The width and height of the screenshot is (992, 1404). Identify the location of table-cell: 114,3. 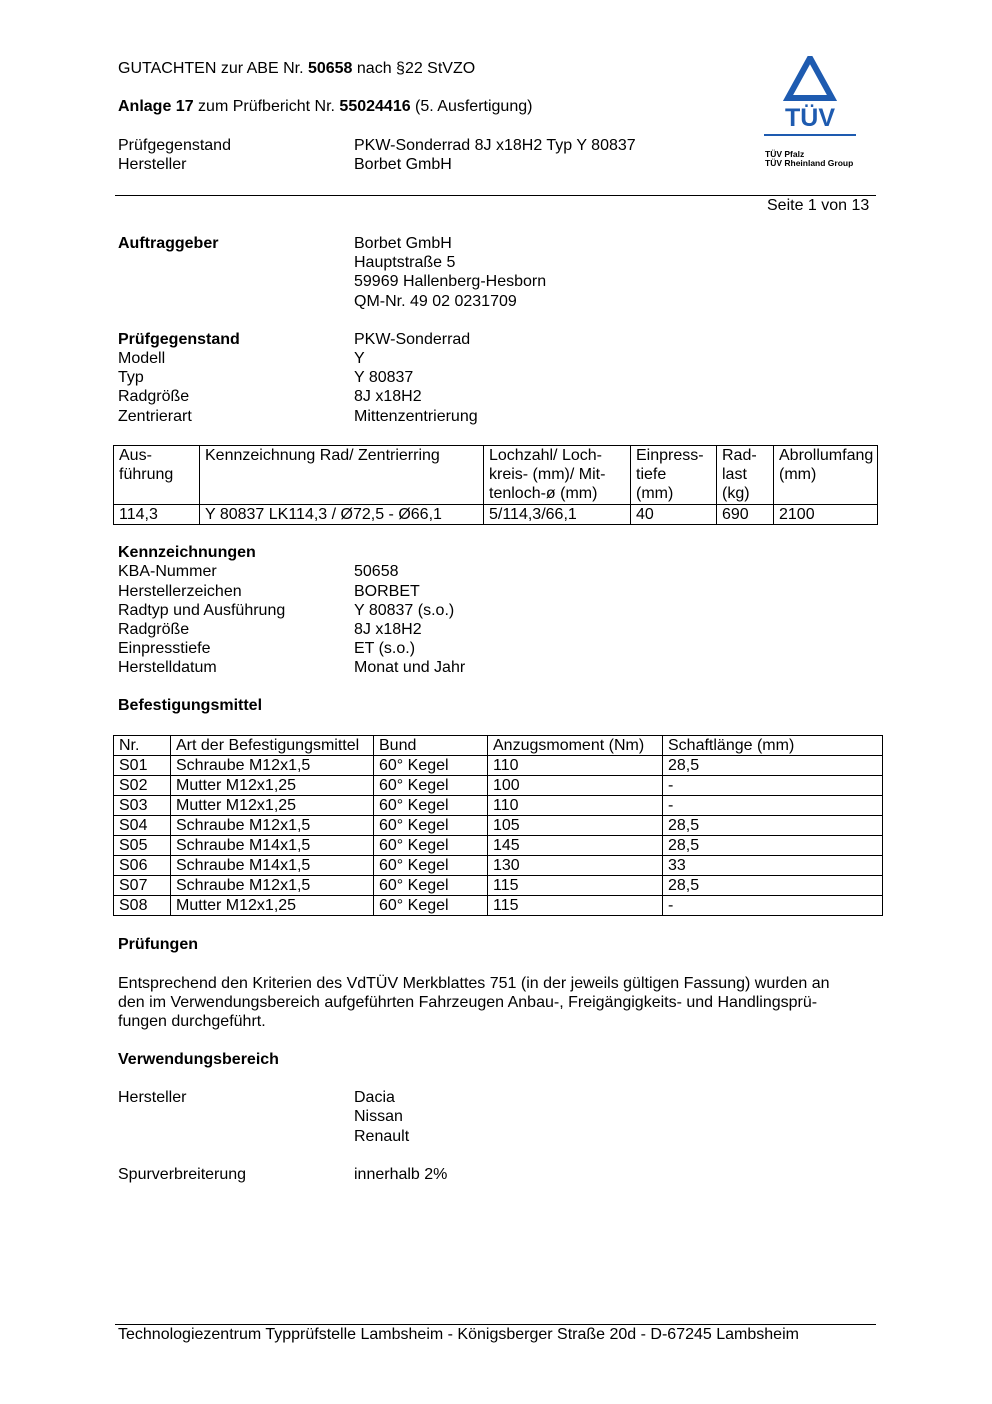
(156, 514).